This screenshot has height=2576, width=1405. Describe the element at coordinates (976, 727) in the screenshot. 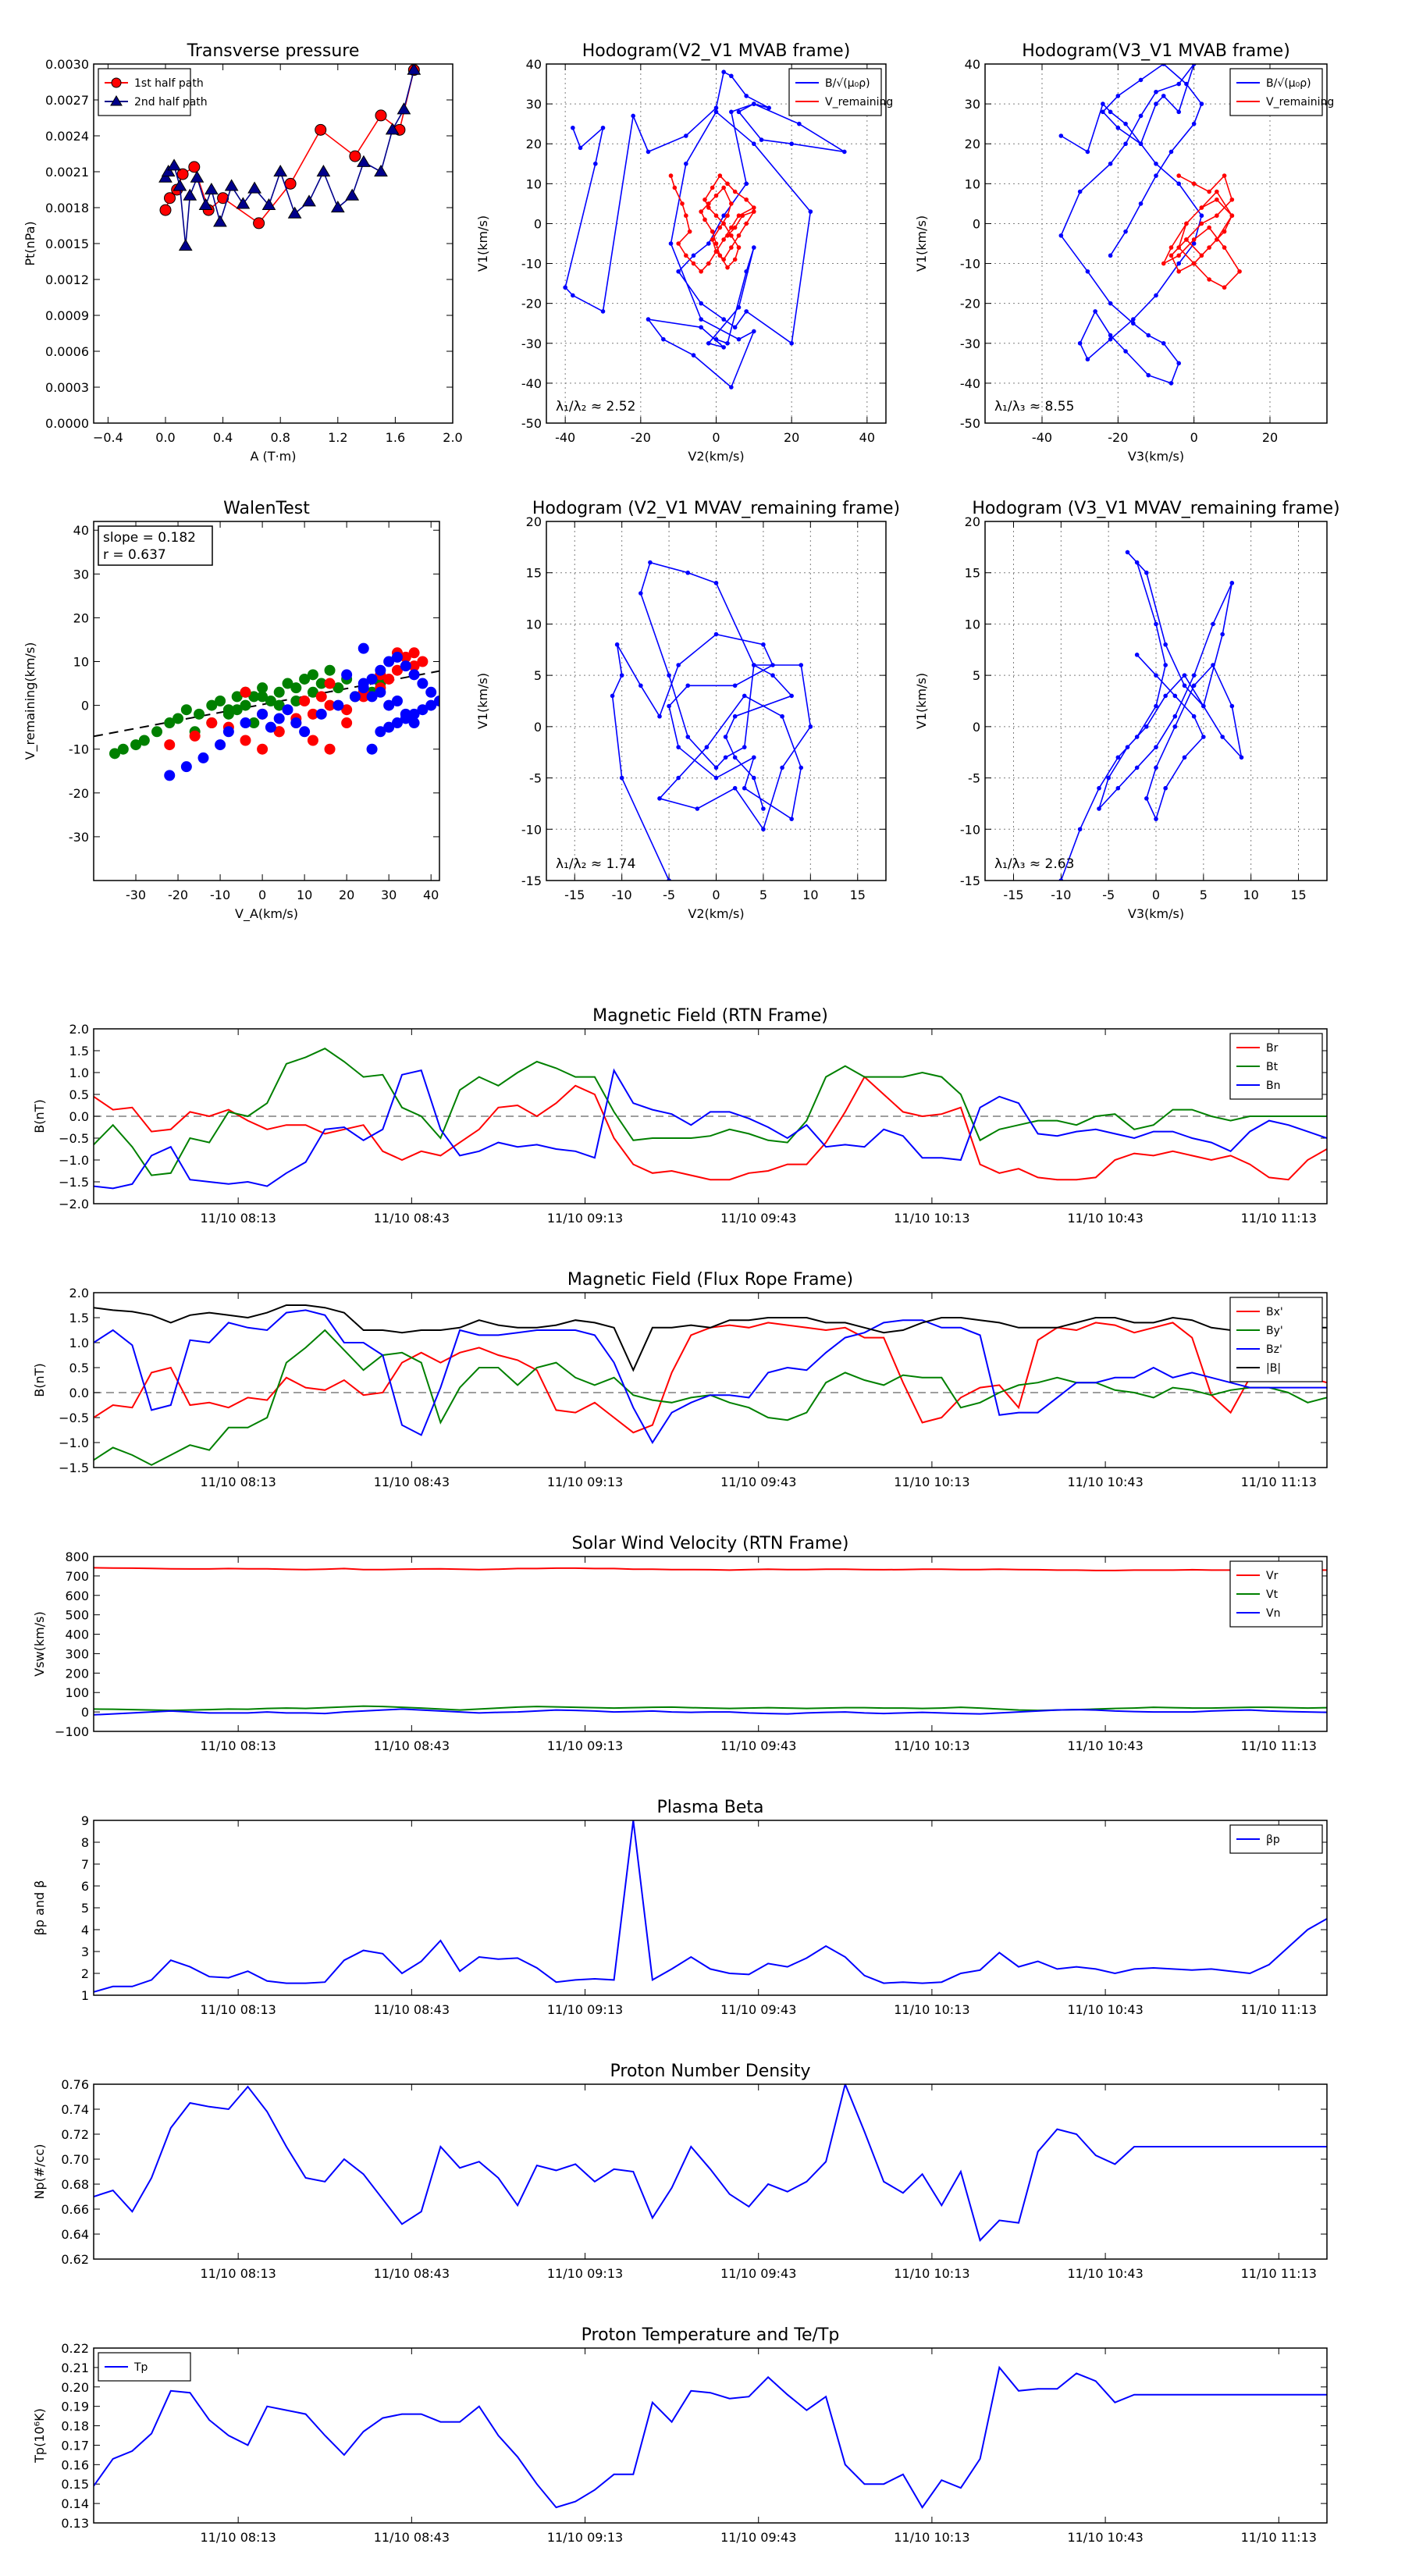

I see `y-tick-label: 0` at that location.